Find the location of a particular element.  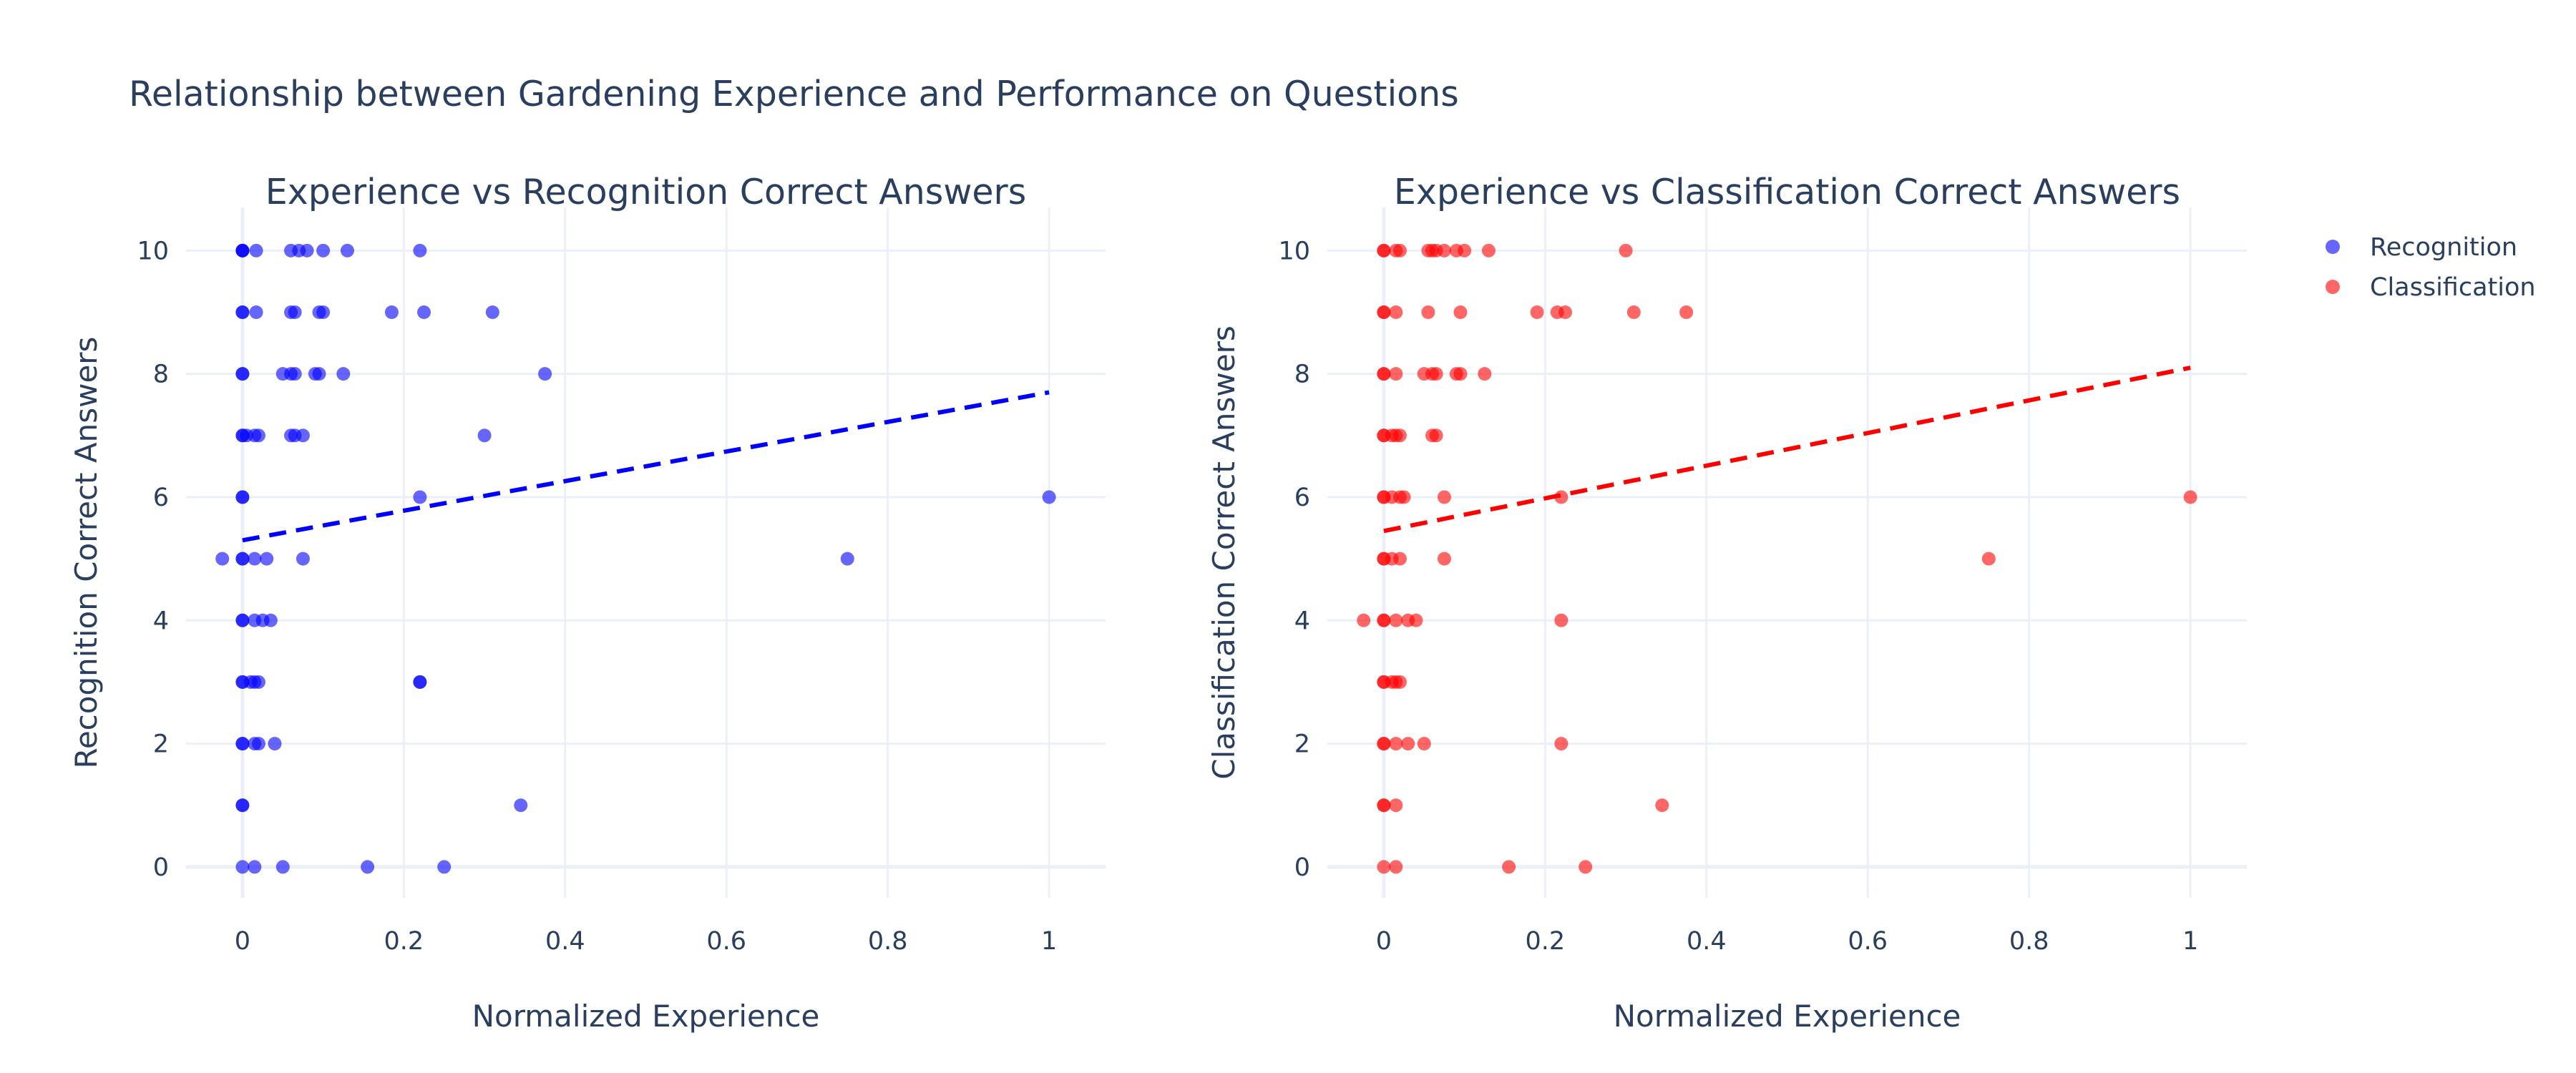

recognition-x-tick-label: 0 is located at coordinates (242, 941).